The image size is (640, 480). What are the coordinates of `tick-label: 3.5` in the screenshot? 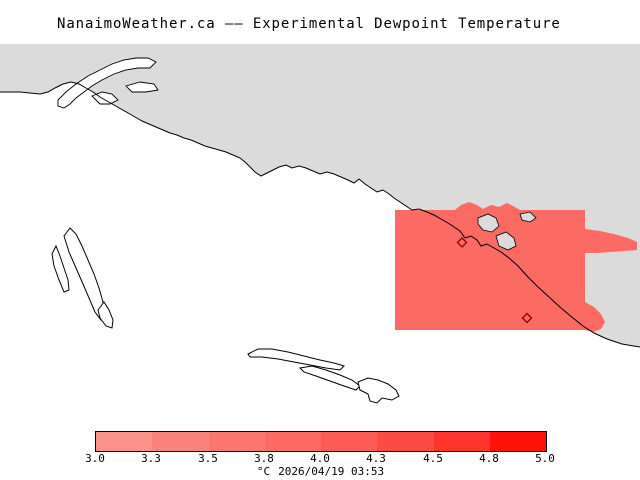 It's located at (208, 458).